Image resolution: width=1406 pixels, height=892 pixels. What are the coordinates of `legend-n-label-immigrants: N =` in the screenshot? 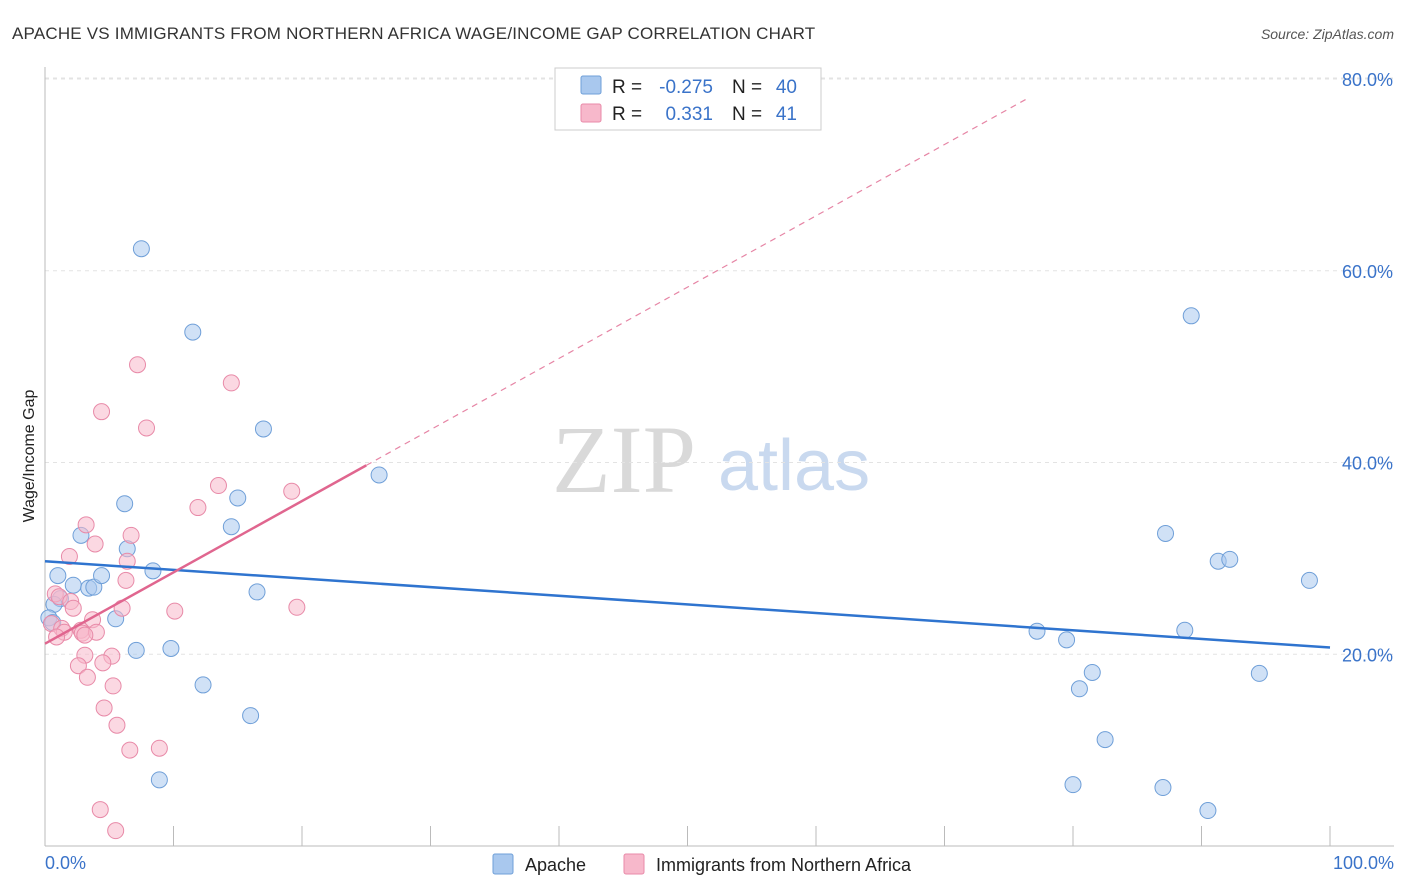 It's located at (747, 114).